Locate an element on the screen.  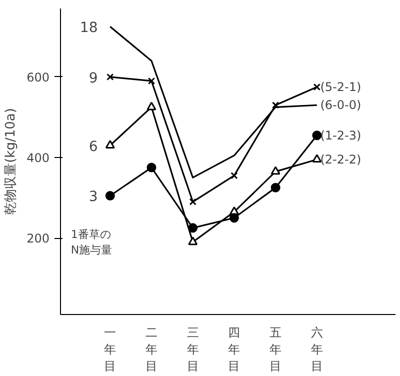
annotation: (1-2-3) is located at coordinates (341, 135).